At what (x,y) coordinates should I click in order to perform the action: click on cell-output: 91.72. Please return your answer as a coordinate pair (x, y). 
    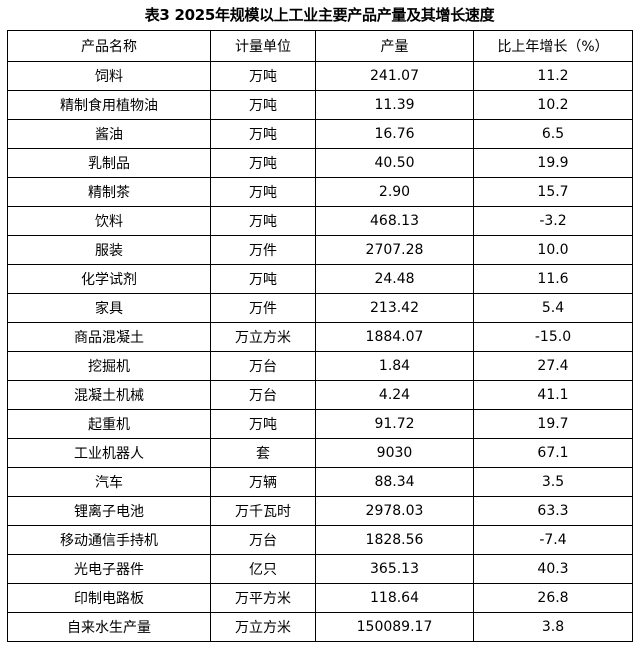
    Looking at the image, I should click on (394, 424).